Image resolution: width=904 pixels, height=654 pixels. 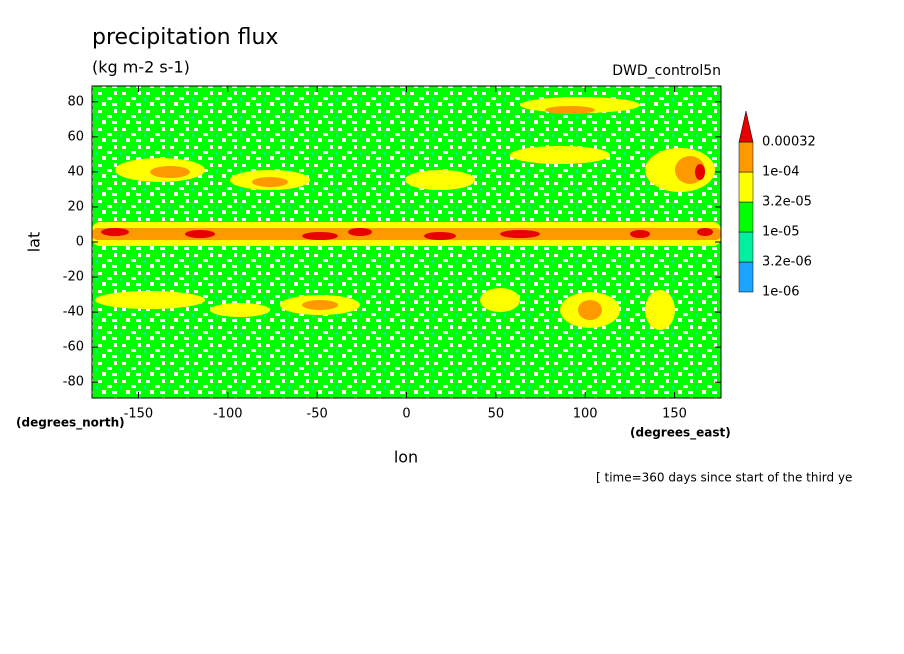 What do you see at coordinates (73, 382) in the screenshot?
I see `y-tick-label: -80` at bounding box center [73, 382].